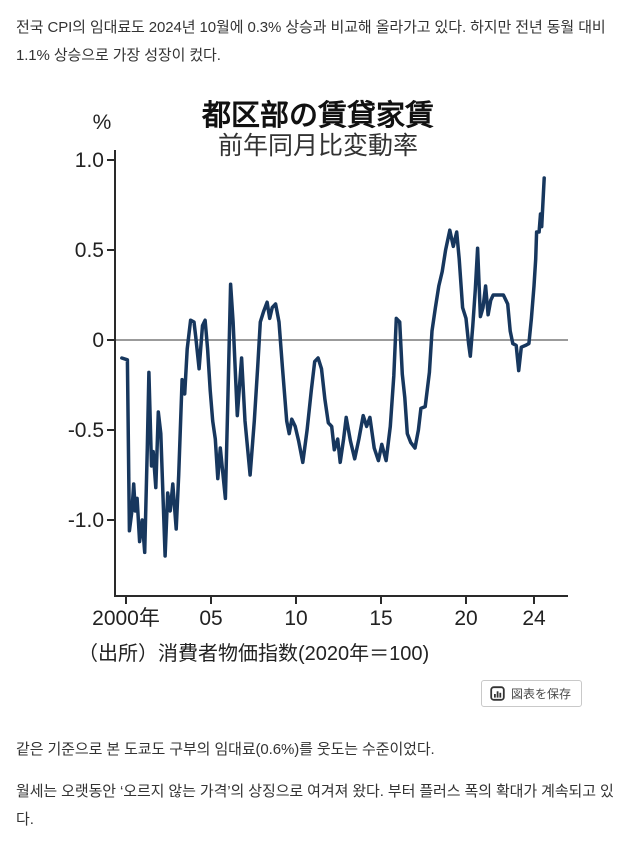  I want to click on save-chart-button-label: 図表を保存, so click(541, 694).